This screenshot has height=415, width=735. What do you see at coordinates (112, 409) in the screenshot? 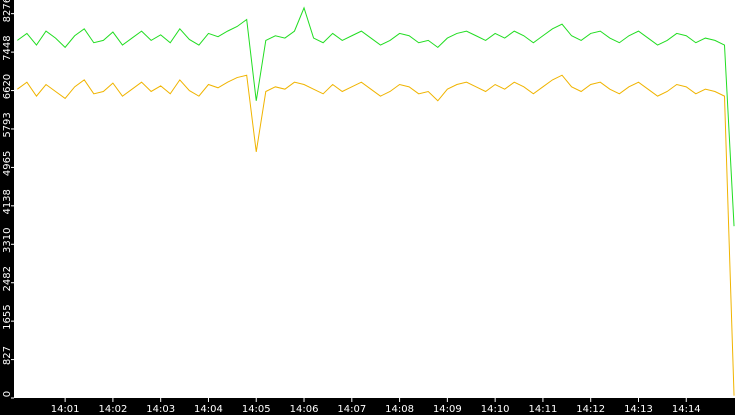
I see `x-tick-label: 14:02` at bounding box center [112, 409].